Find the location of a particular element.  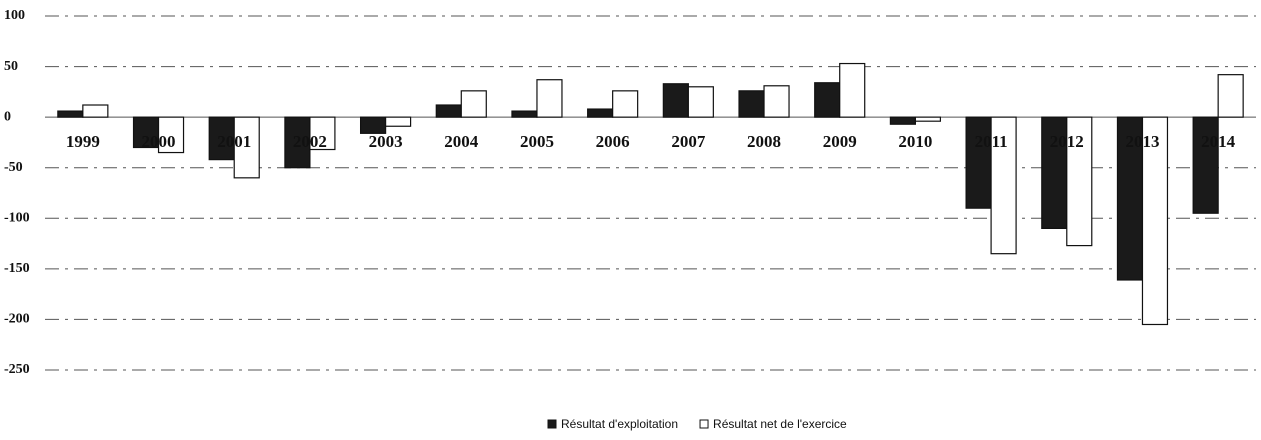

x-tick-label: 2005 is located at coordinates (537, 141).